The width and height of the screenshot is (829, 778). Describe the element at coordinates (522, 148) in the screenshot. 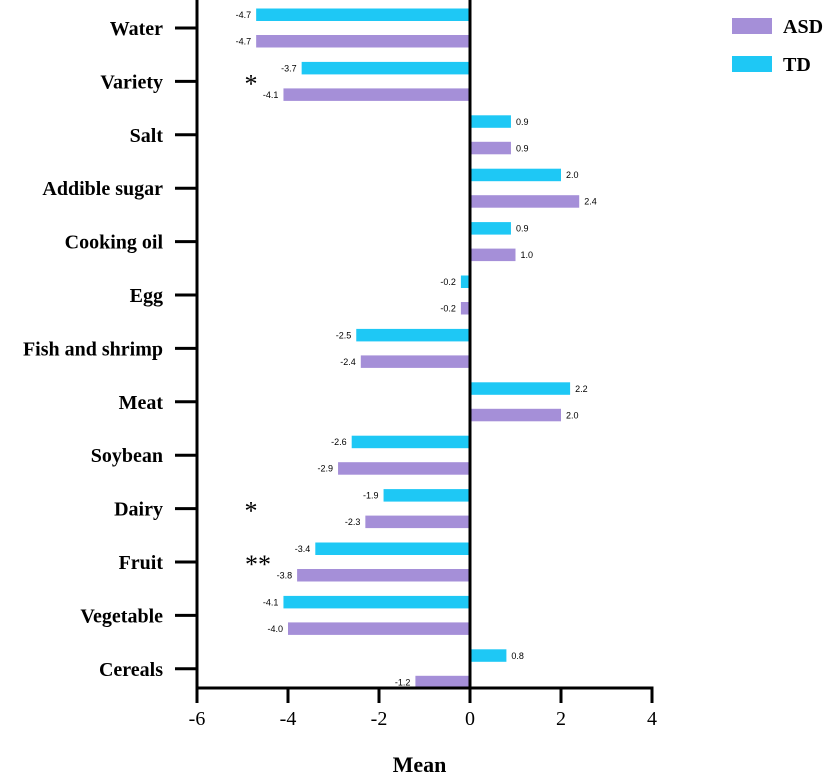

I see `value-label-asd-salt: 0.9` at that location.